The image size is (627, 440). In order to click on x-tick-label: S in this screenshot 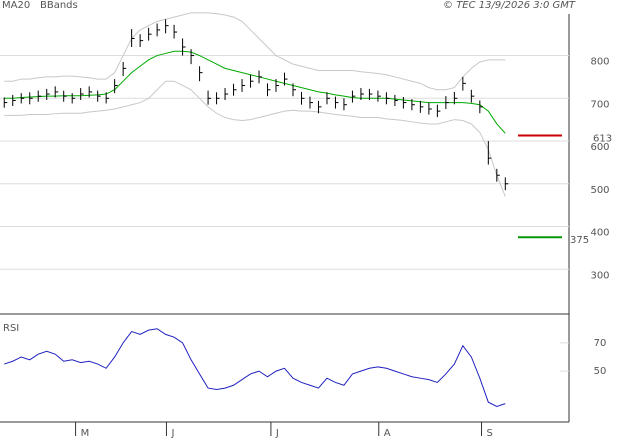, I will do `click(490, 433)`.